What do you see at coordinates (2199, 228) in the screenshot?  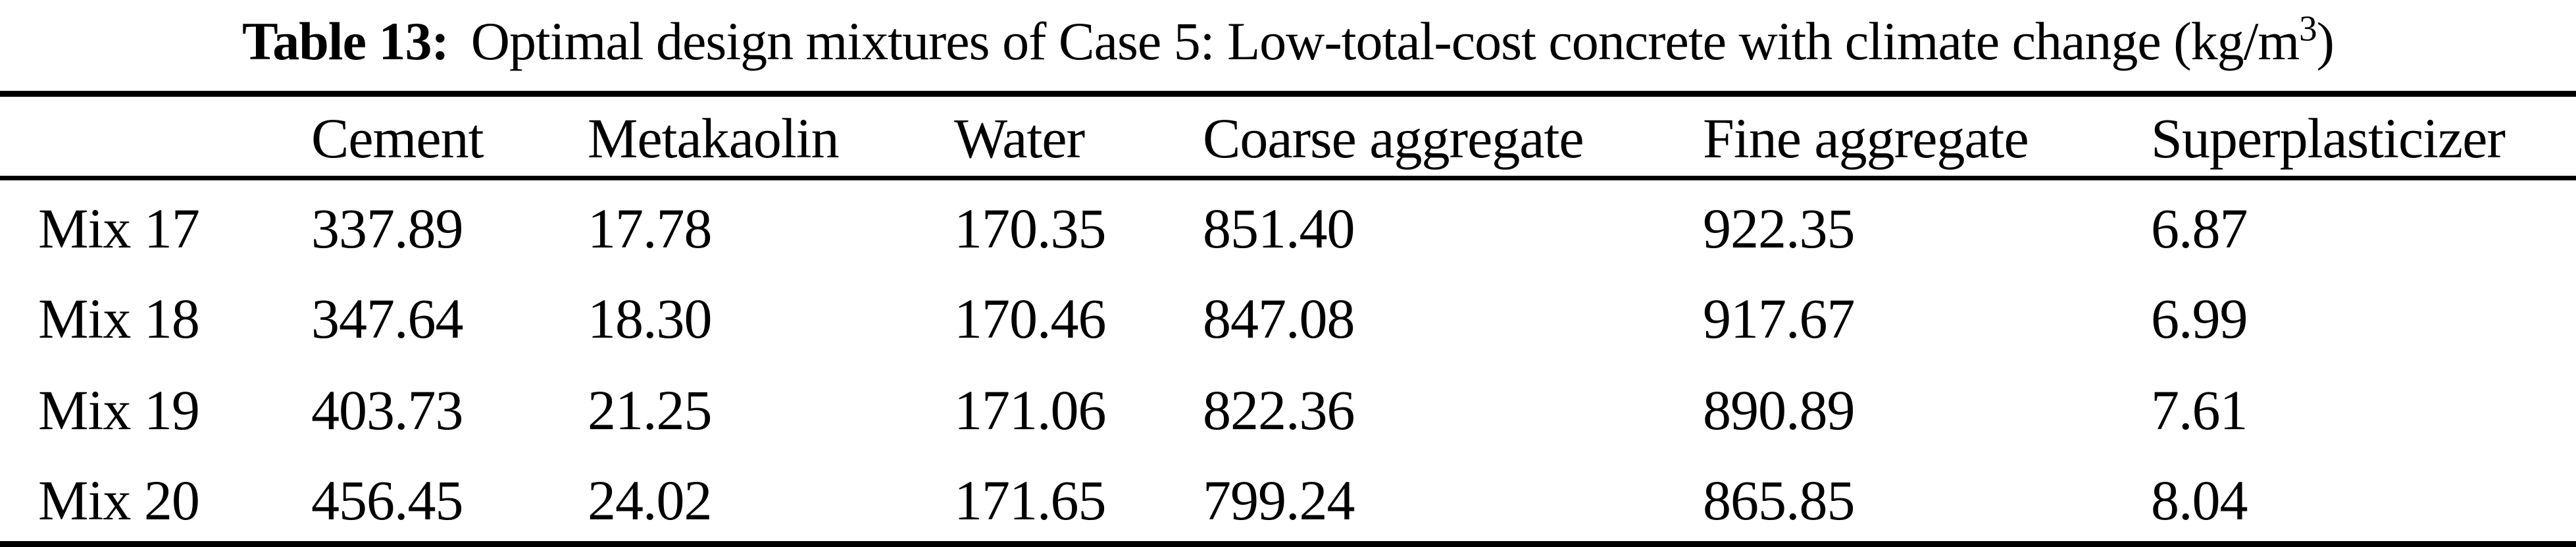 I see `table-cell: 6.87` at bounding box center [2199, 228].